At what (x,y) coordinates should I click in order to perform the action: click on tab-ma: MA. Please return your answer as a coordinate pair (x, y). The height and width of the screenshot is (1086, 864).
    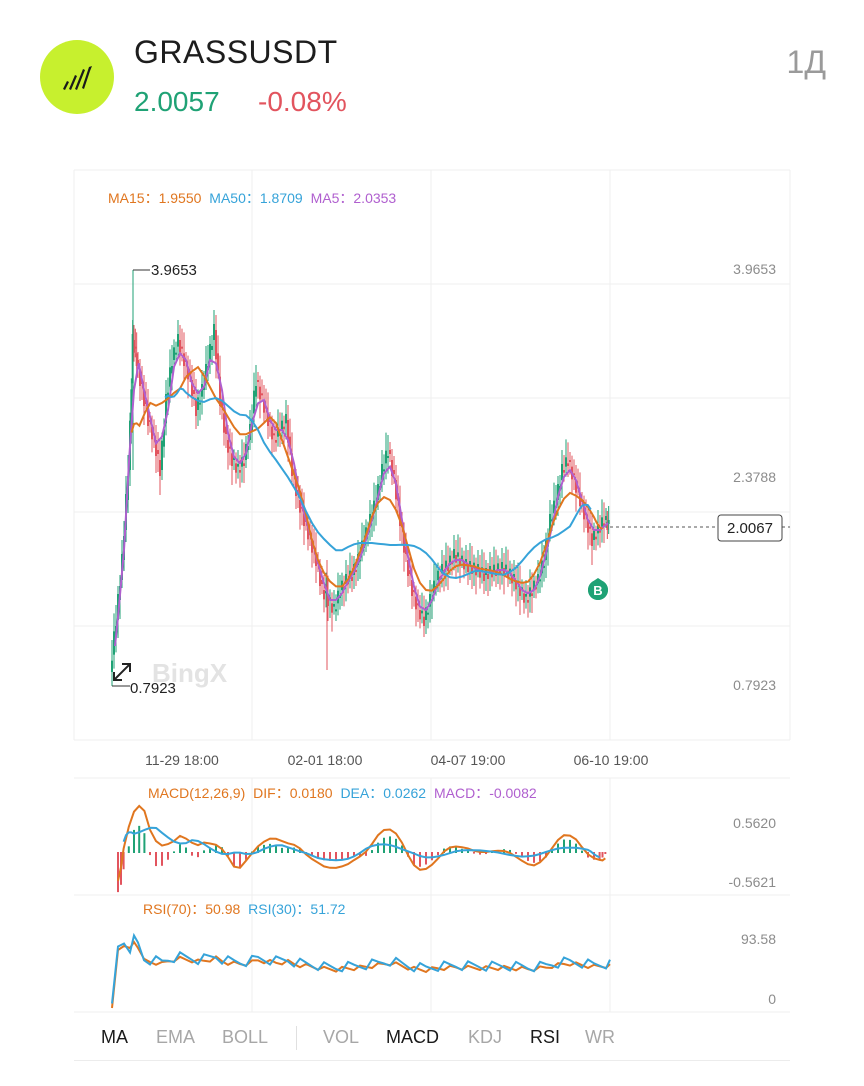
    Looking at the image, I should click on (114, 1036).